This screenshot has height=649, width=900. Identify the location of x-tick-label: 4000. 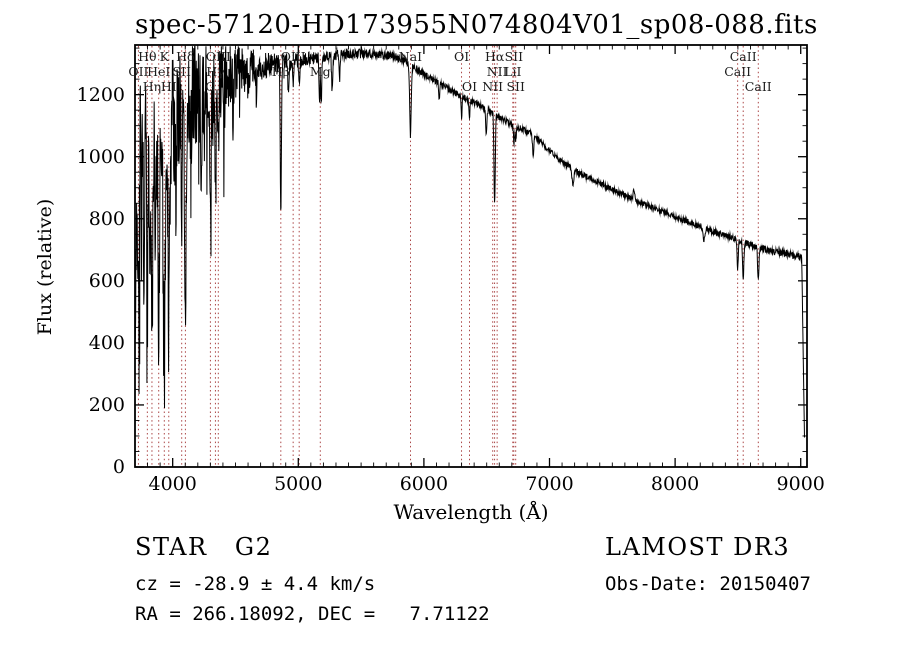
(172, 484).